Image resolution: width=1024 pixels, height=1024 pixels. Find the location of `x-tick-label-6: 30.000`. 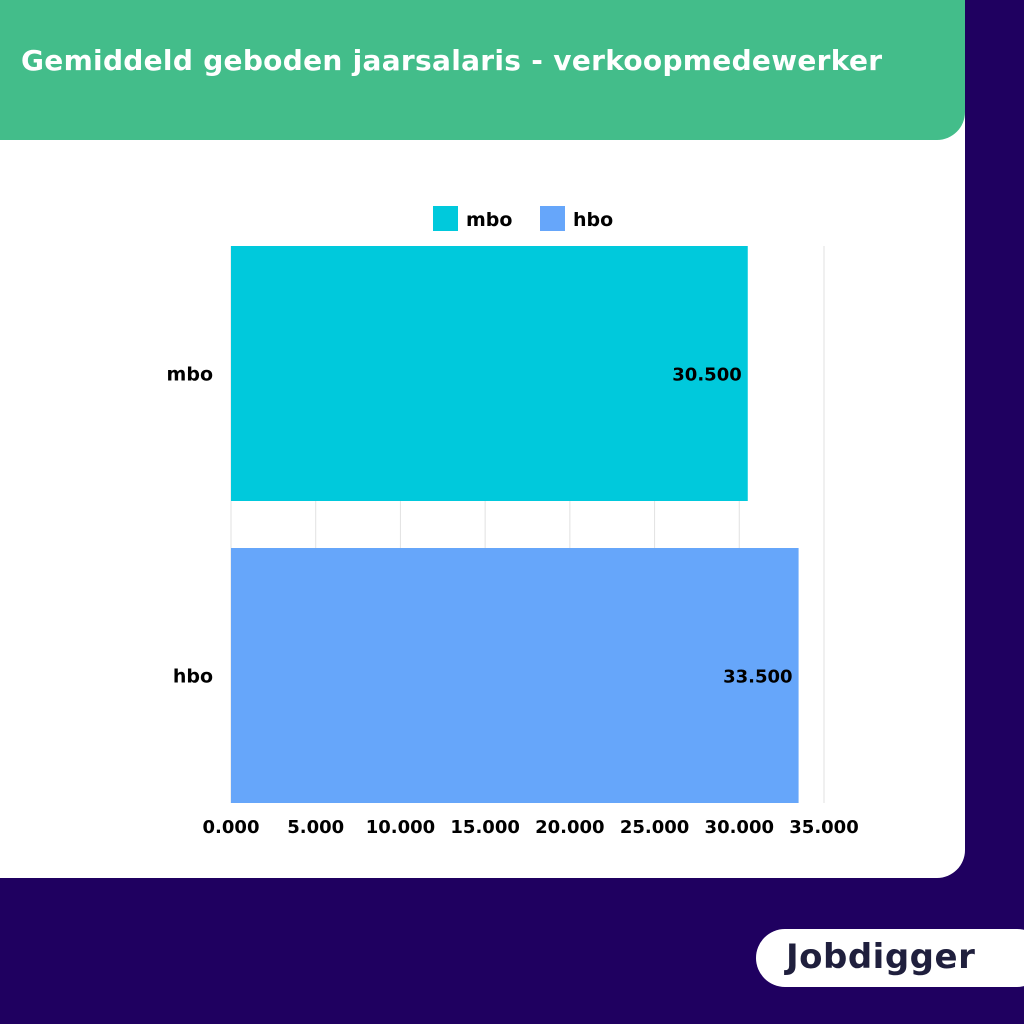

x-tick-label-6: 30.000 is located at coordinates (739, 827).